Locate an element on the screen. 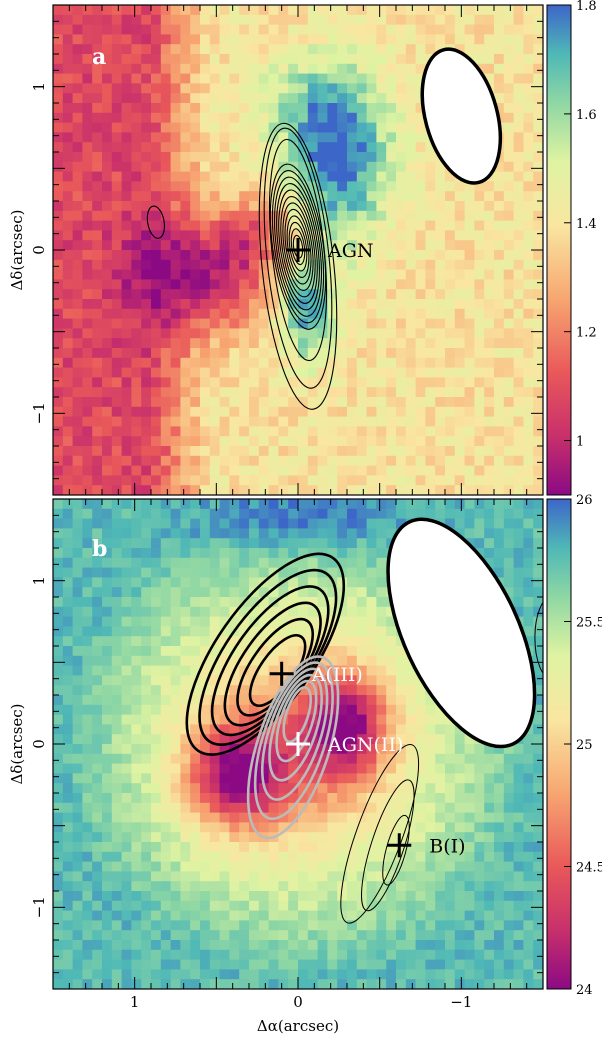  colorbar-a: 1 1.2 1.4 1.6 1.8 is located at coordinates (572, 247).